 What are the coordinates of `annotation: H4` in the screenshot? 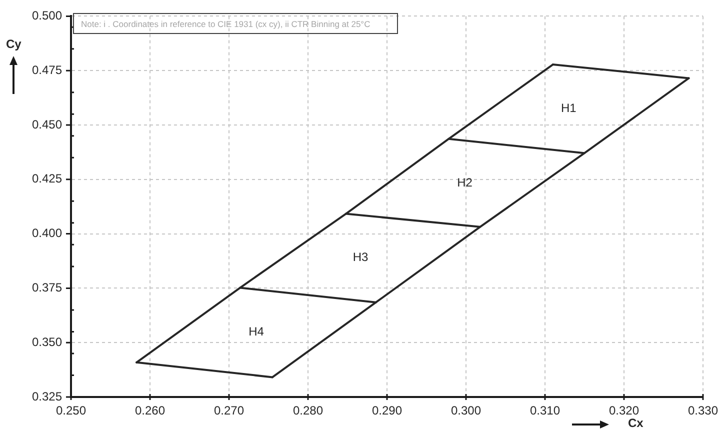 It's located at (256, 331).